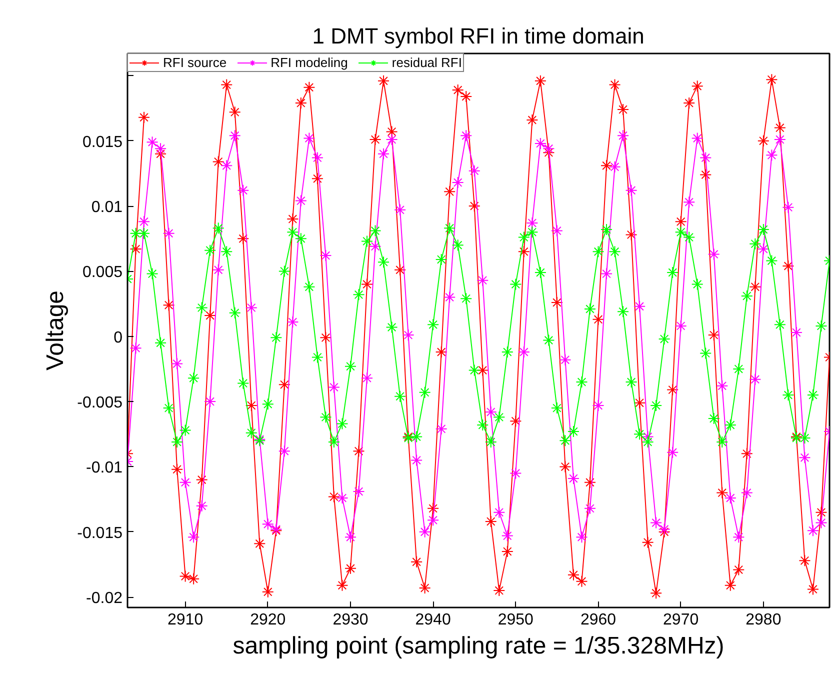 The width and height of the screenshot is (831, 677). Describe the element at coordinates (268, 620) in the screenshot. I see `x-tick-label: 2920` at that location.